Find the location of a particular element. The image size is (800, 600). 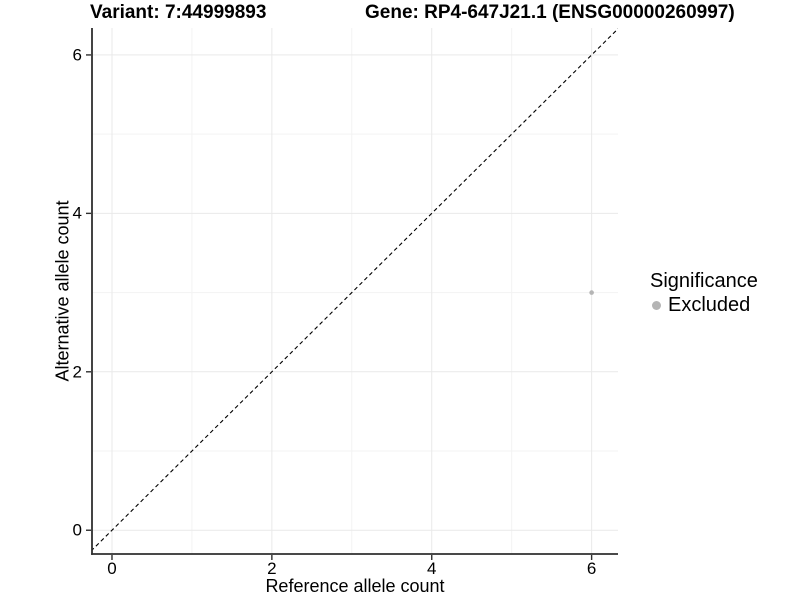

y-axis-title: Alternative allele count is located at coordinates (62, 291).